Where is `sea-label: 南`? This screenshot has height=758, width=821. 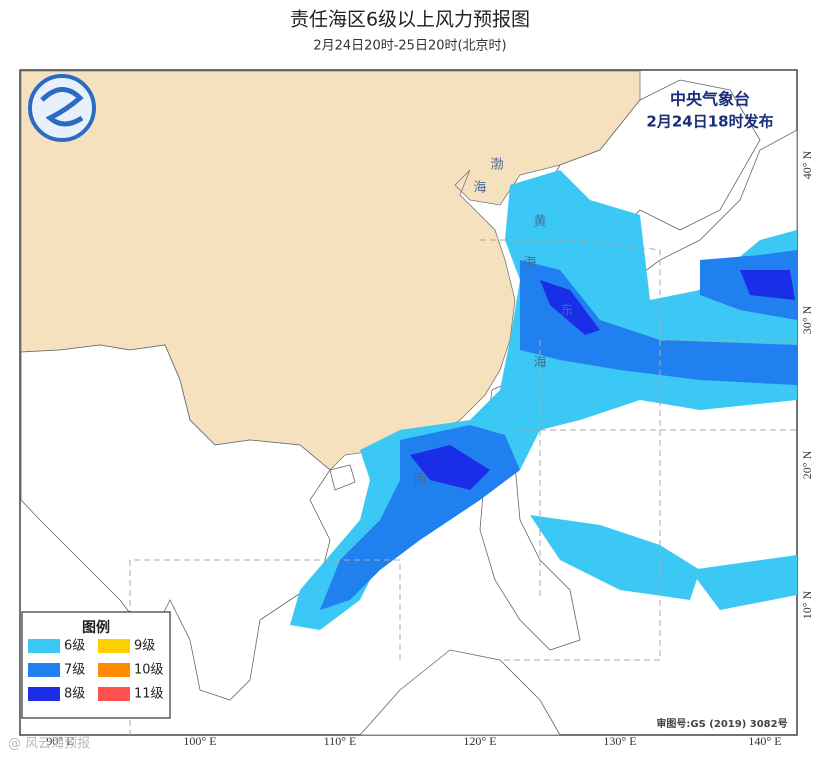
sea-label: 南 is located at coordinates (419, 480).